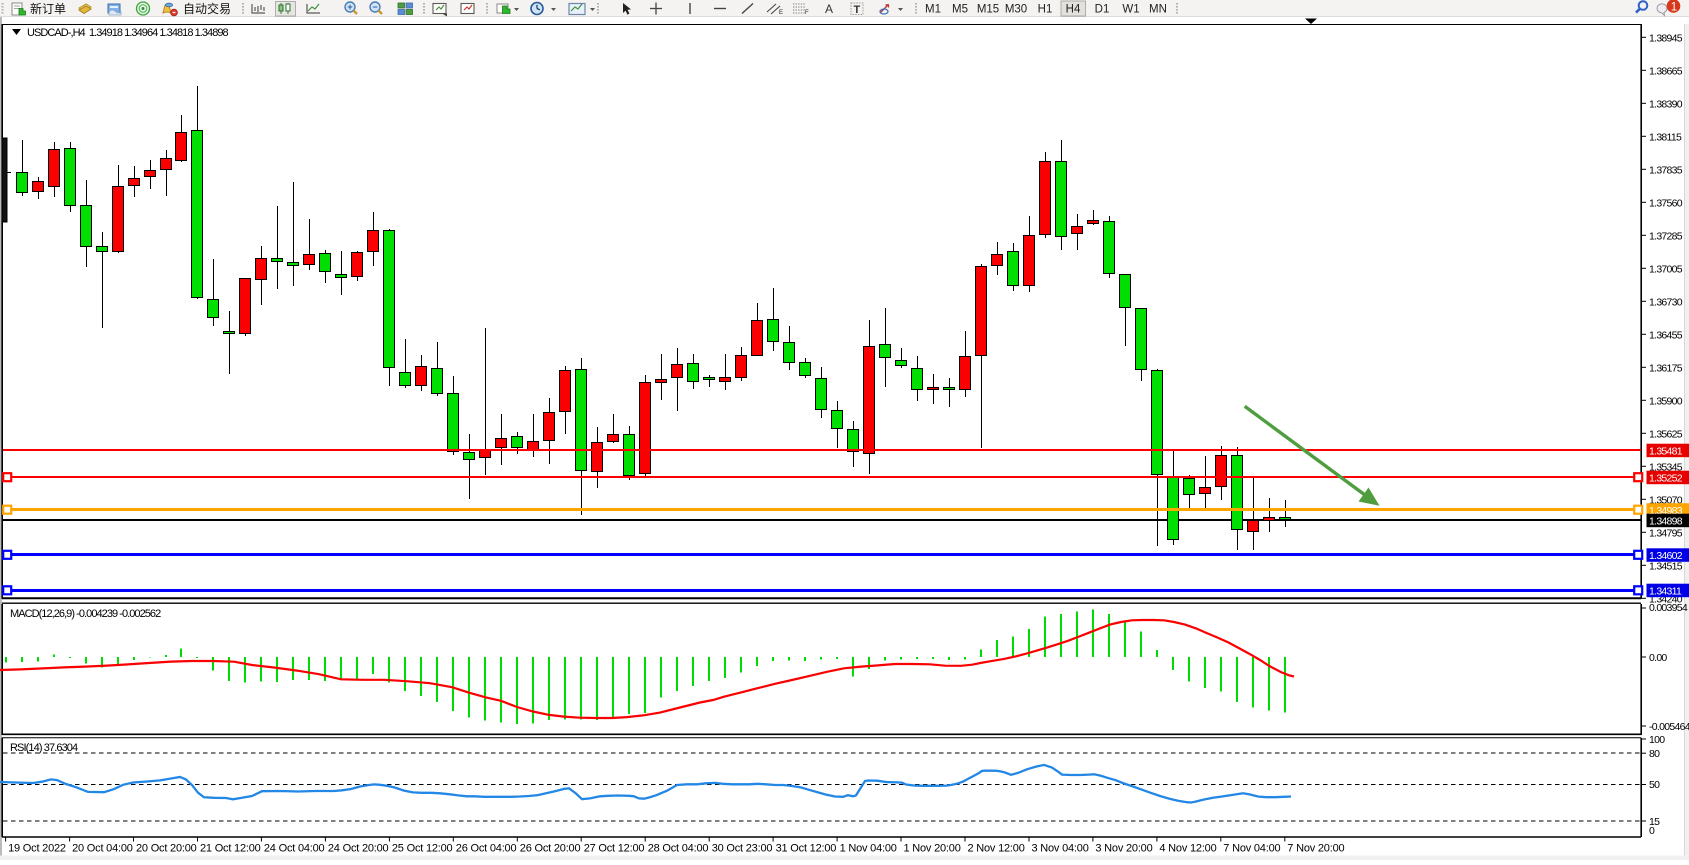 Image resolution: width=1689 pixels, height=865 pixels. What do you see at coordinates (1251, 849) in the screenshot?
I see `svg-text: 7 Nov 04:00` at bounding box center [1251, 849].